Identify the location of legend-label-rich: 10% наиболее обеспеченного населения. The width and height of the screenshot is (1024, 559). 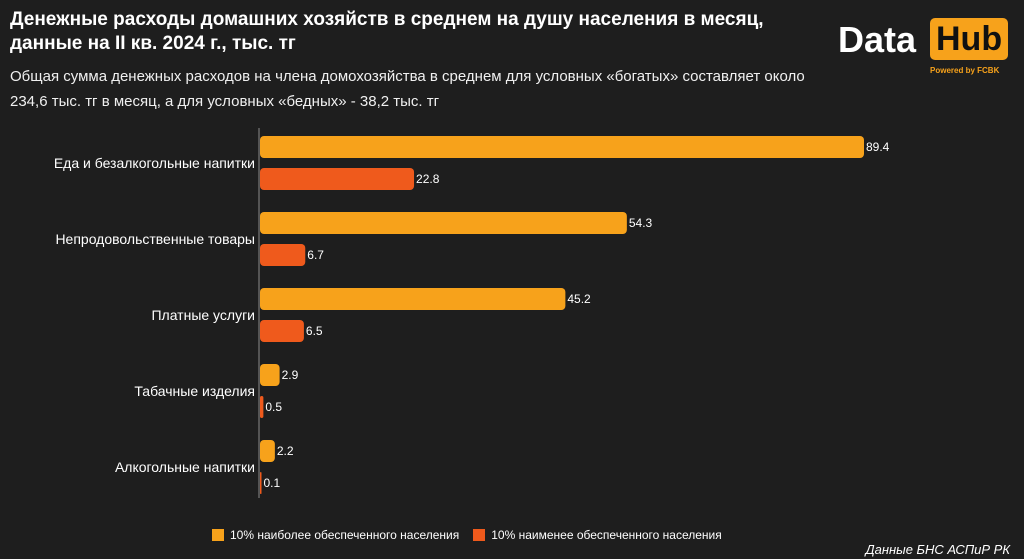
(345, 535).